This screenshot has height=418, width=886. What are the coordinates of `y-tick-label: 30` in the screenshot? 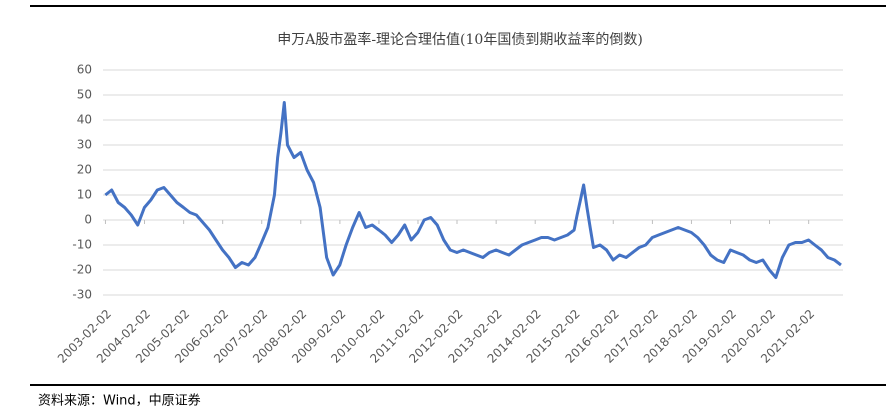 It's located at (84, 145).